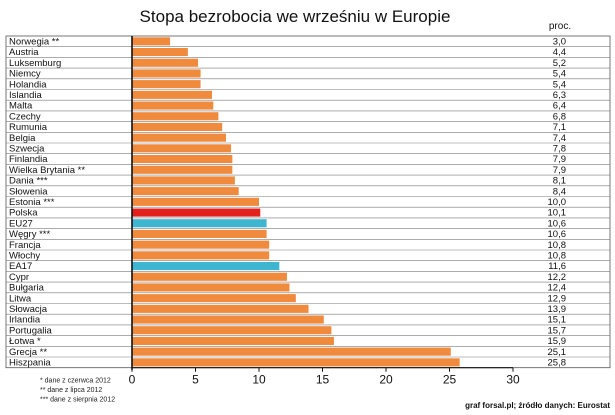 The image size is (615, 415). I want to click on bar-hiszpania, so click(296, 362).